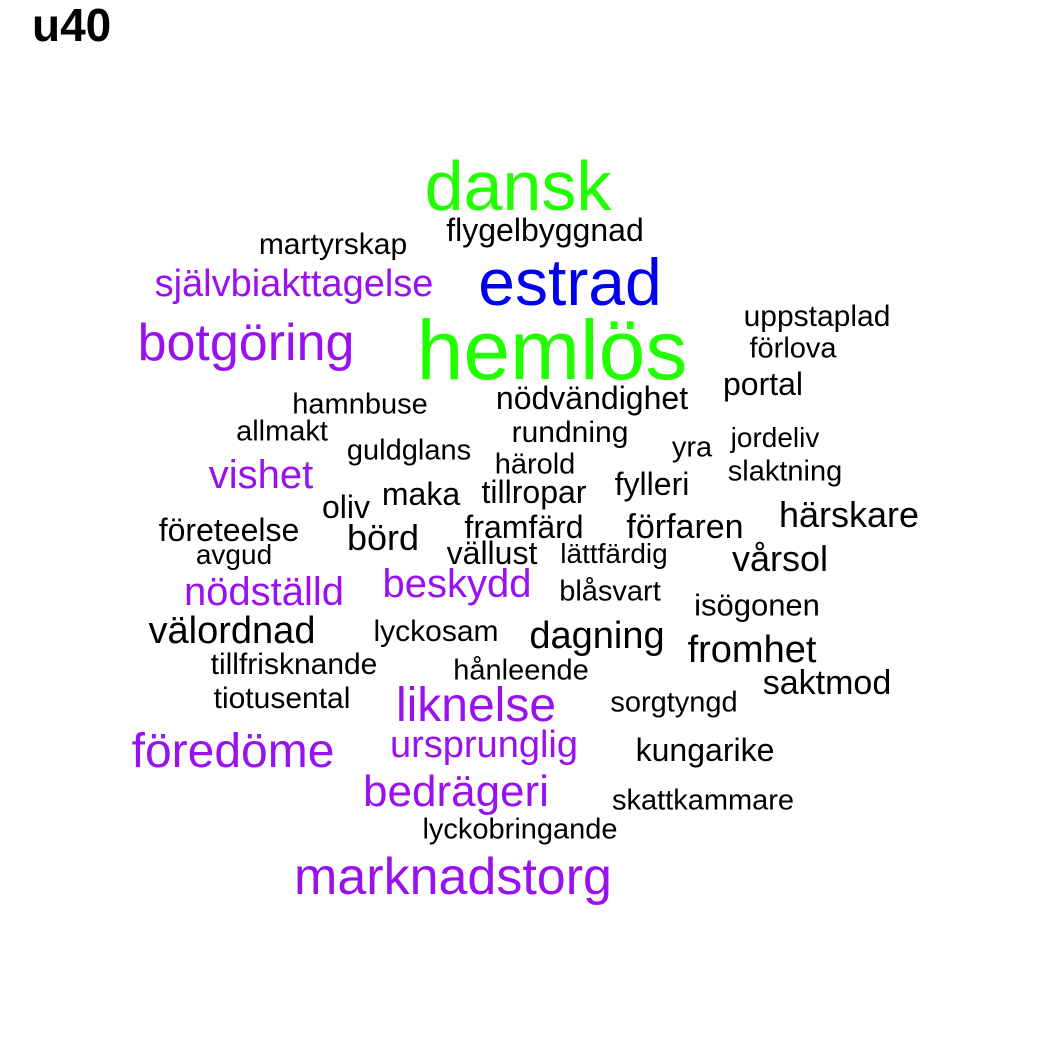 This screenshot has height=1050, width=1050. Describe the element at coordinates (570, 282) in the screenshot. I see `word-estrad: estrad` at that location.